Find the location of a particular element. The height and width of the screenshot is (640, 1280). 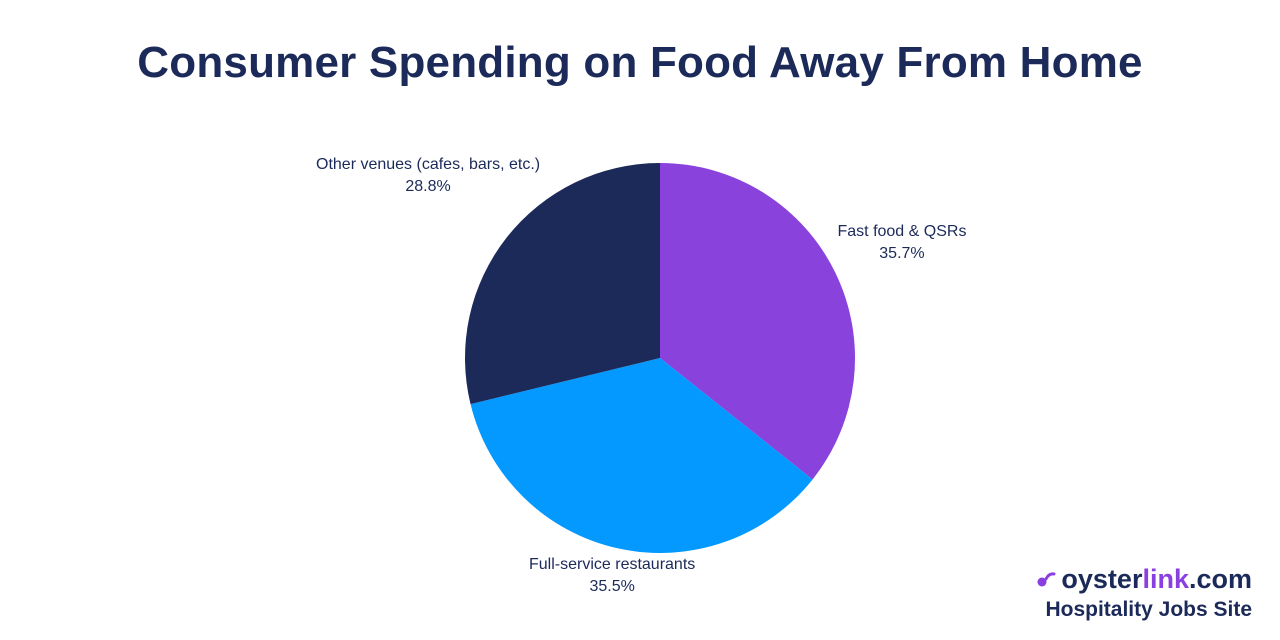

brand-logo: oyster link .com Hospitality Jobs Site is located at coordinates (1127, 592).